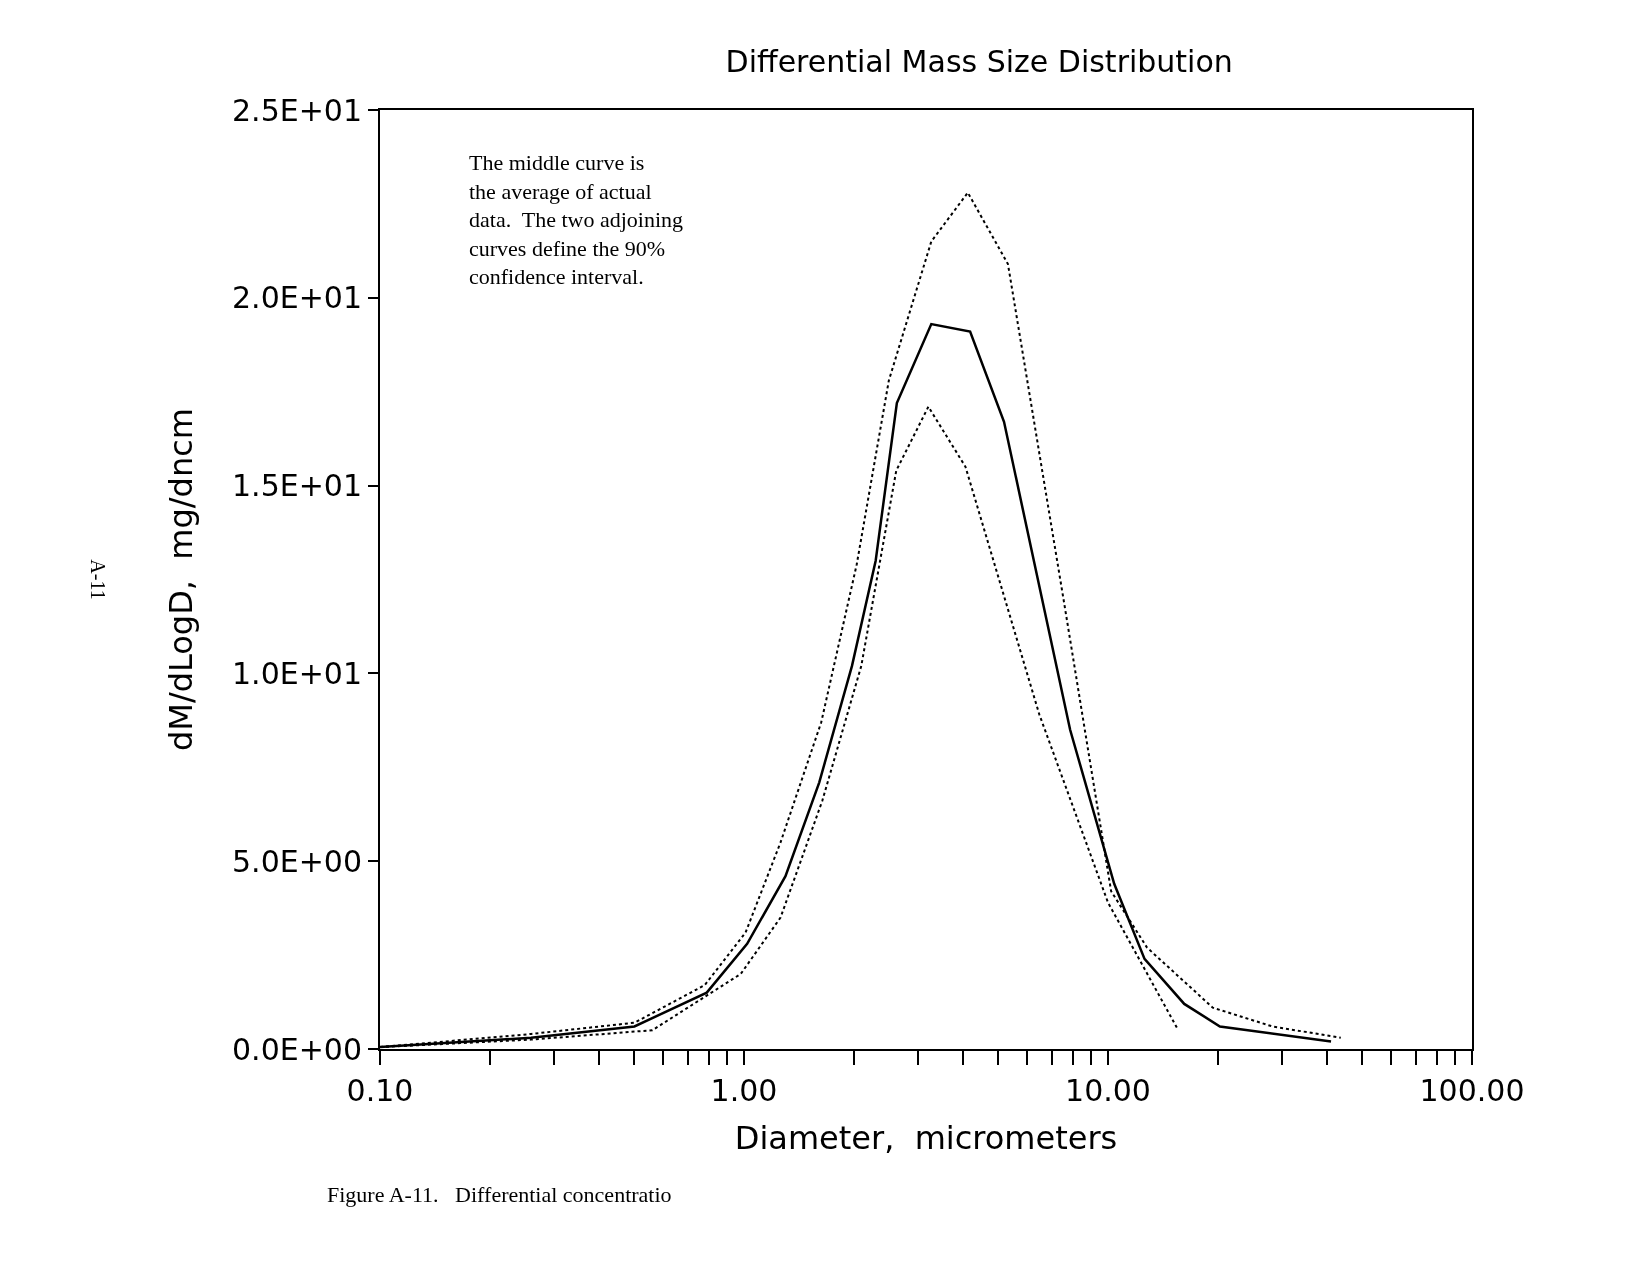 This screenshot has height=1279, width=1632. What do you see at coordinates (297, 673) in the screenshot?
I see `y-tick-label: 1.0E+01` at bounding box center [297, 673].